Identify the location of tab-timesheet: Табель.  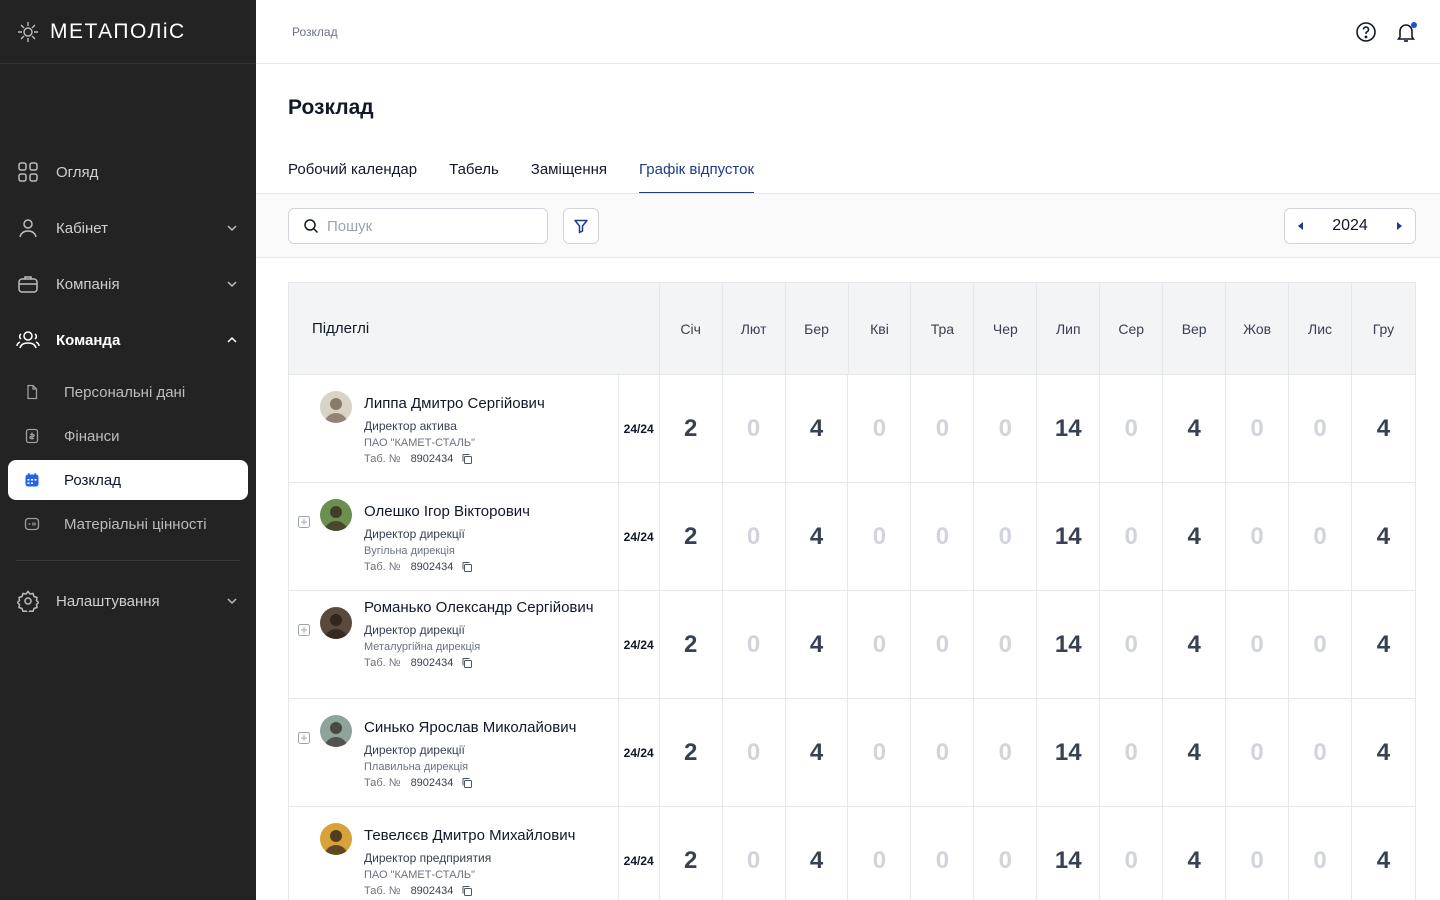
(474, 169).